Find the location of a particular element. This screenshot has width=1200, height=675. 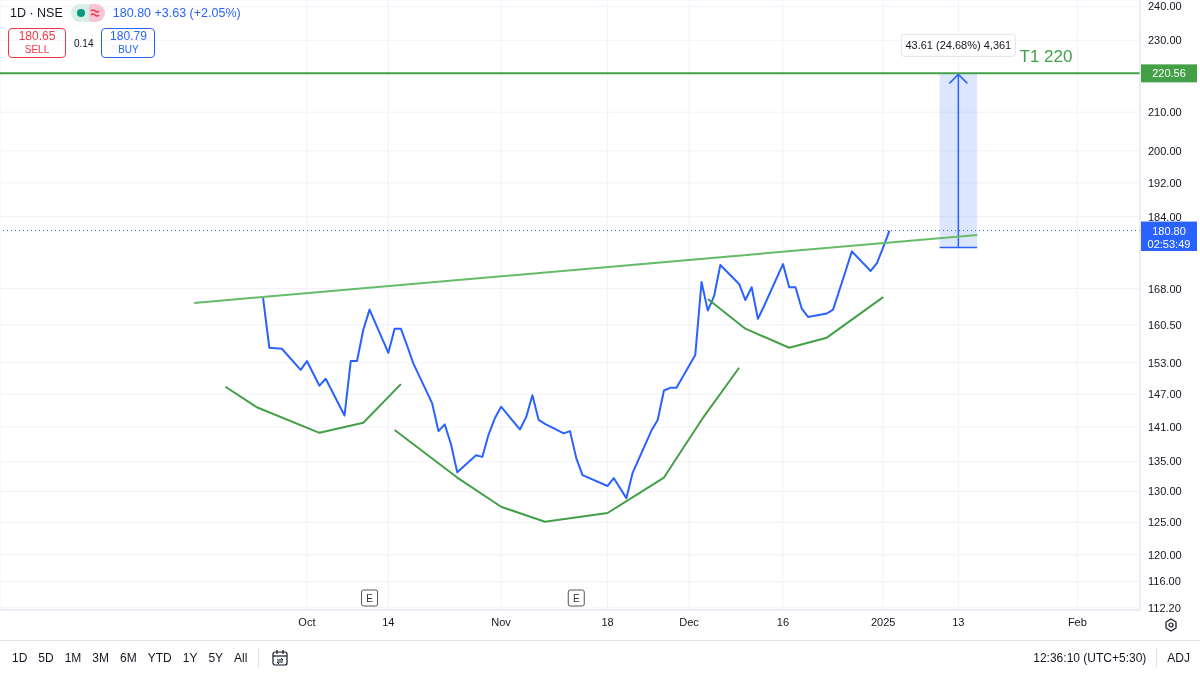

x-tick-label: 2025 is located at coordinates (883, 621).